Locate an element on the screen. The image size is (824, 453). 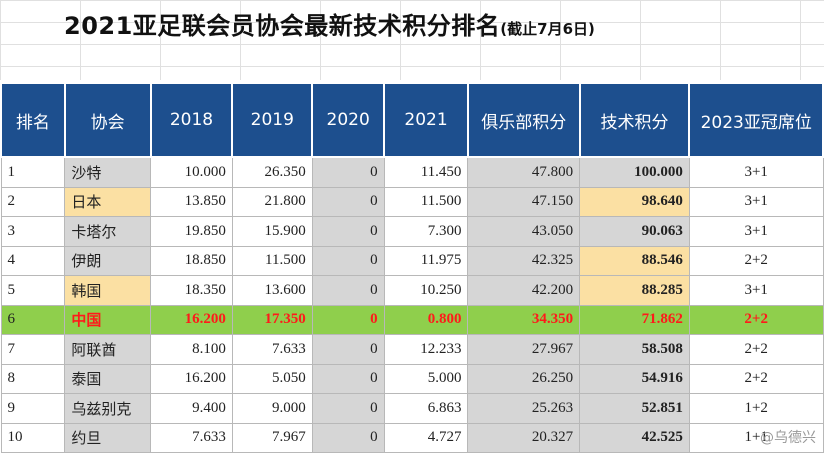
acl-slots-cell: 1+2 is located at coordinates (756, 408).